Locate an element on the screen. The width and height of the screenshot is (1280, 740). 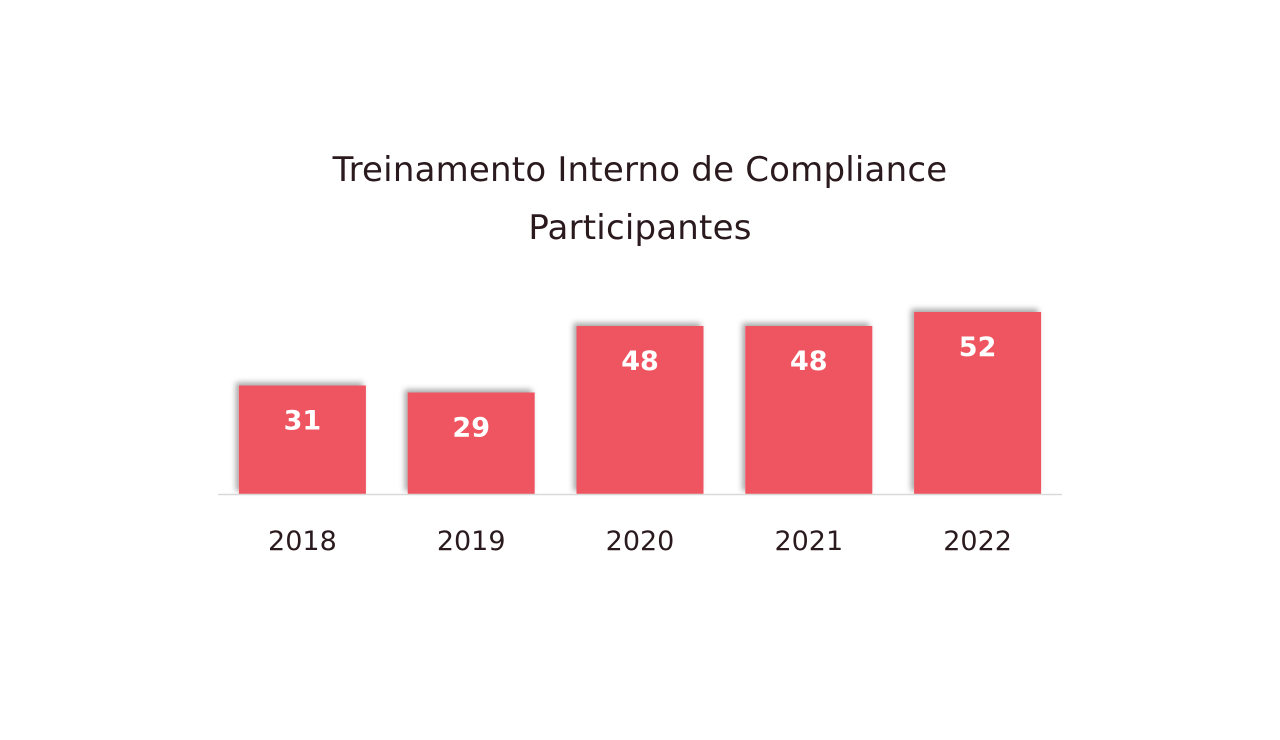
bar-2018 is located at coordinates (302, 439).